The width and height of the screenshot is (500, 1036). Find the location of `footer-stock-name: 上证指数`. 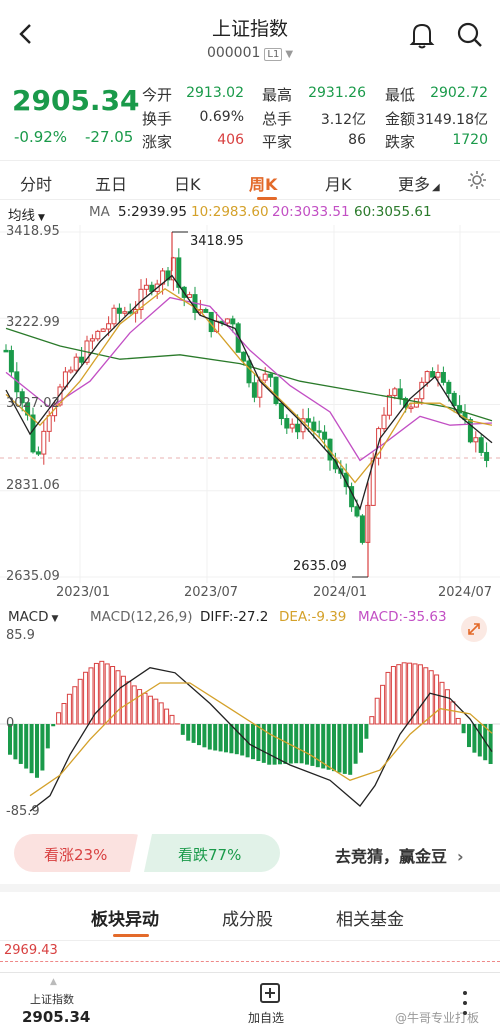

footer-stock-name: 上证指数 is located at coordinates (52, 999).